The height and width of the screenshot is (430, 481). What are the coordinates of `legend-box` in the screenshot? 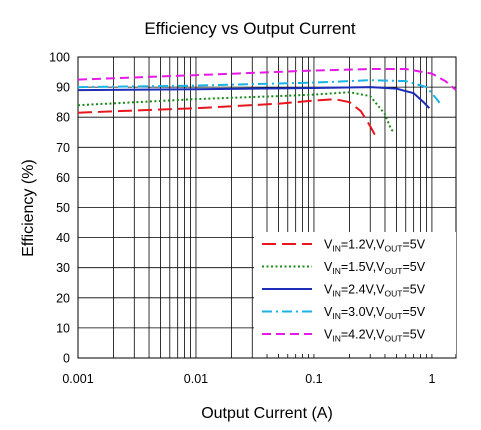 It's located at (355, 293).